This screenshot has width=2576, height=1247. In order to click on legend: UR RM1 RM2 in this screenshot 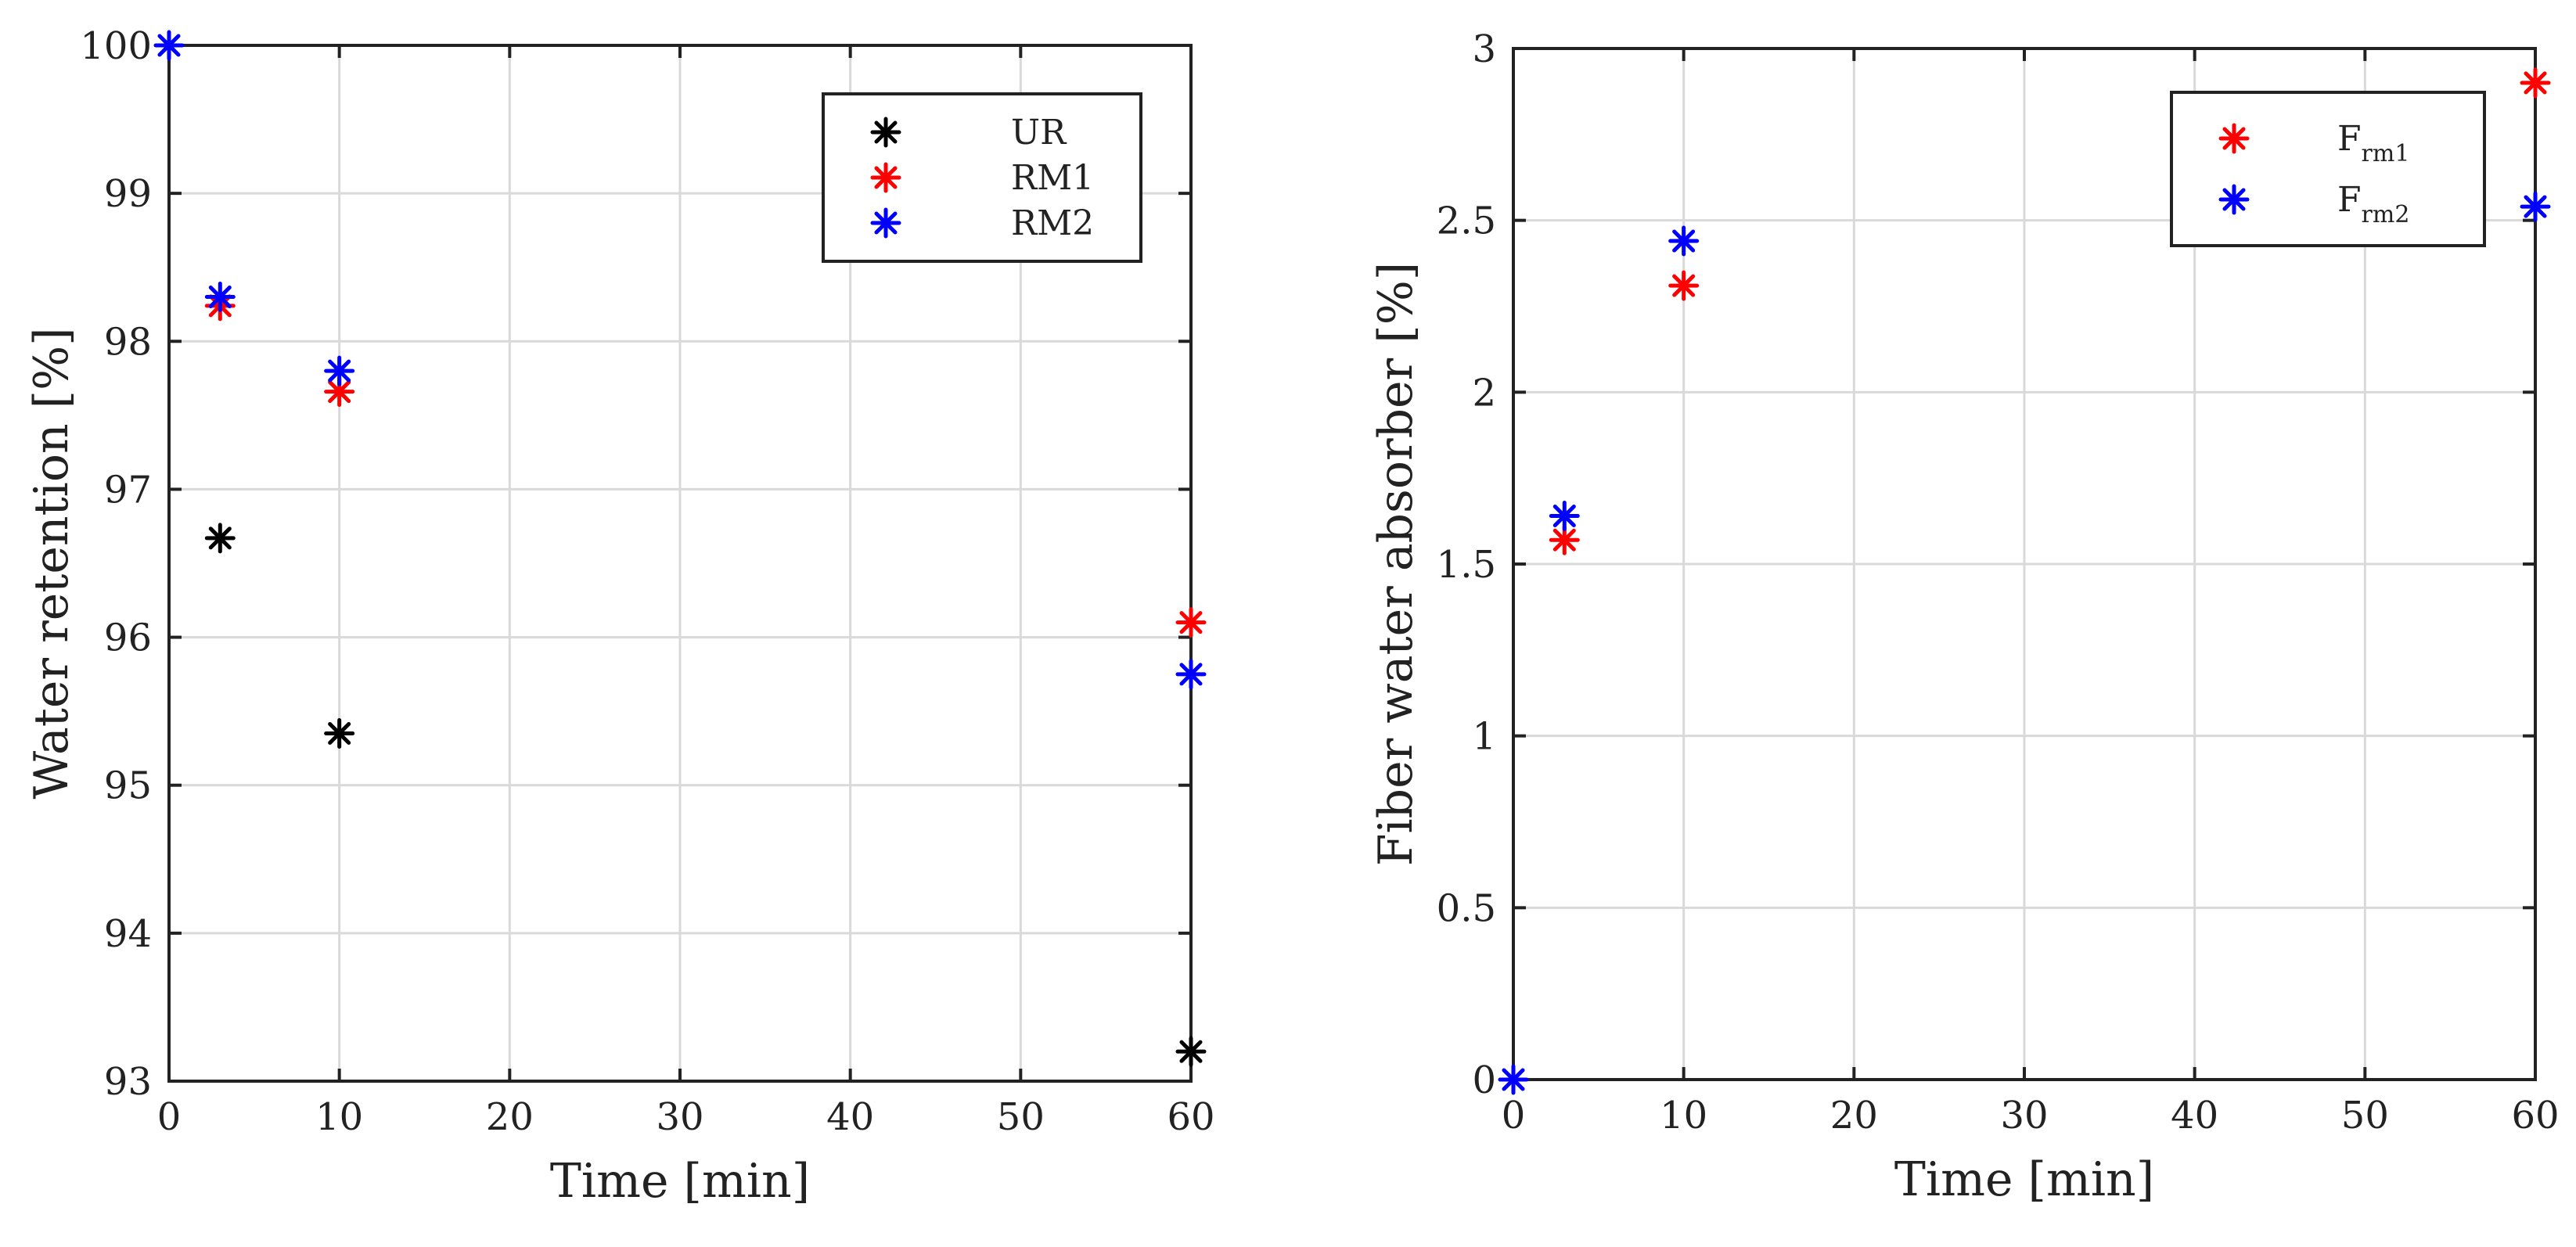, I will do `click(982, 178)`.